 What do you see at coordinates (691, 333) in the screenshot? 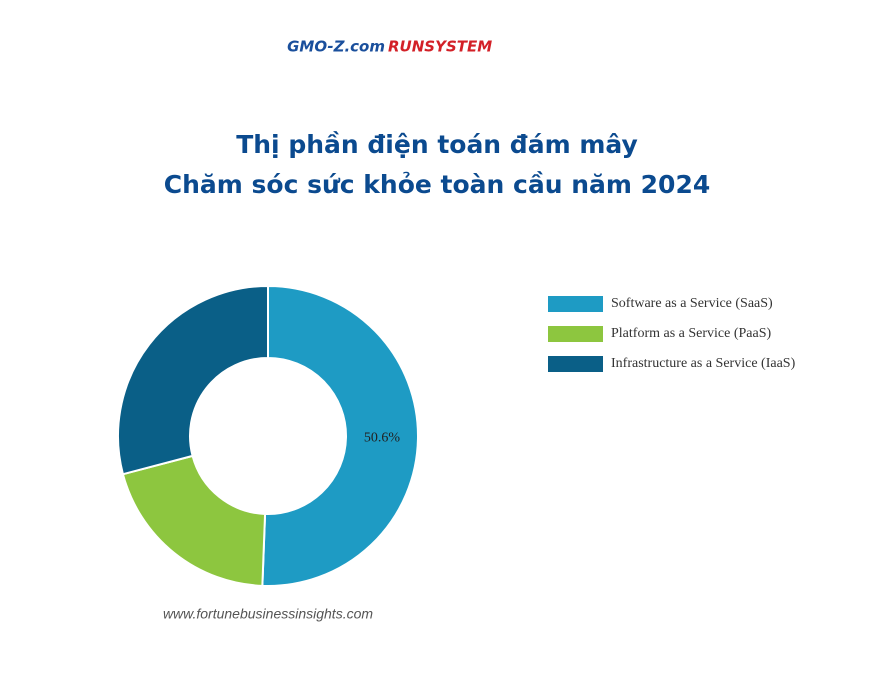
I see `legend-label: Platform as a Service (PaaS)` at bounding box center [691, 333].